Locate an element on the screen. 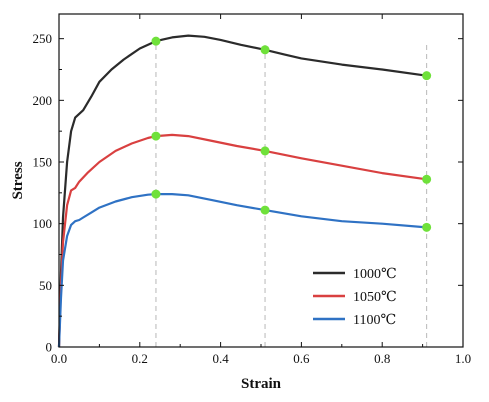 This screenshot has height=402, width=489. legend-label: 1100℃ is located at coordinates (374, 320).